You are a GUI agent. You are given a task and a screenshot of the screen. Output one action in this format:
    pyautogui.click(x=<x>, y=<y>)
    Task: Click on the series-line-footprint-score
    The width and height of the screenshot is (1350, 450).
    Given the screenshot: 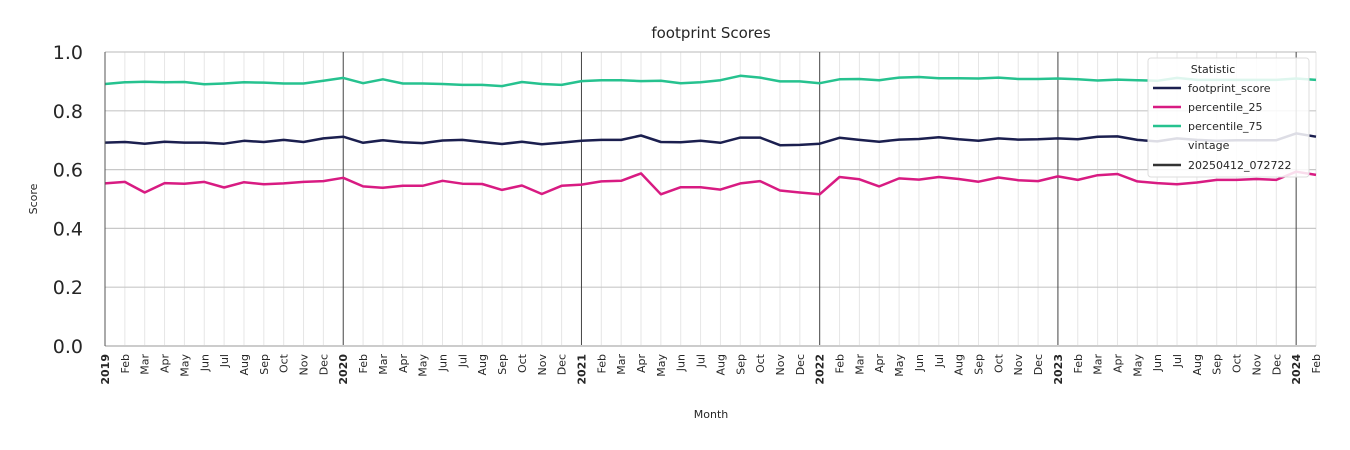 What is the action you would take?
    pyautogui.click(x=710, y=139)
    